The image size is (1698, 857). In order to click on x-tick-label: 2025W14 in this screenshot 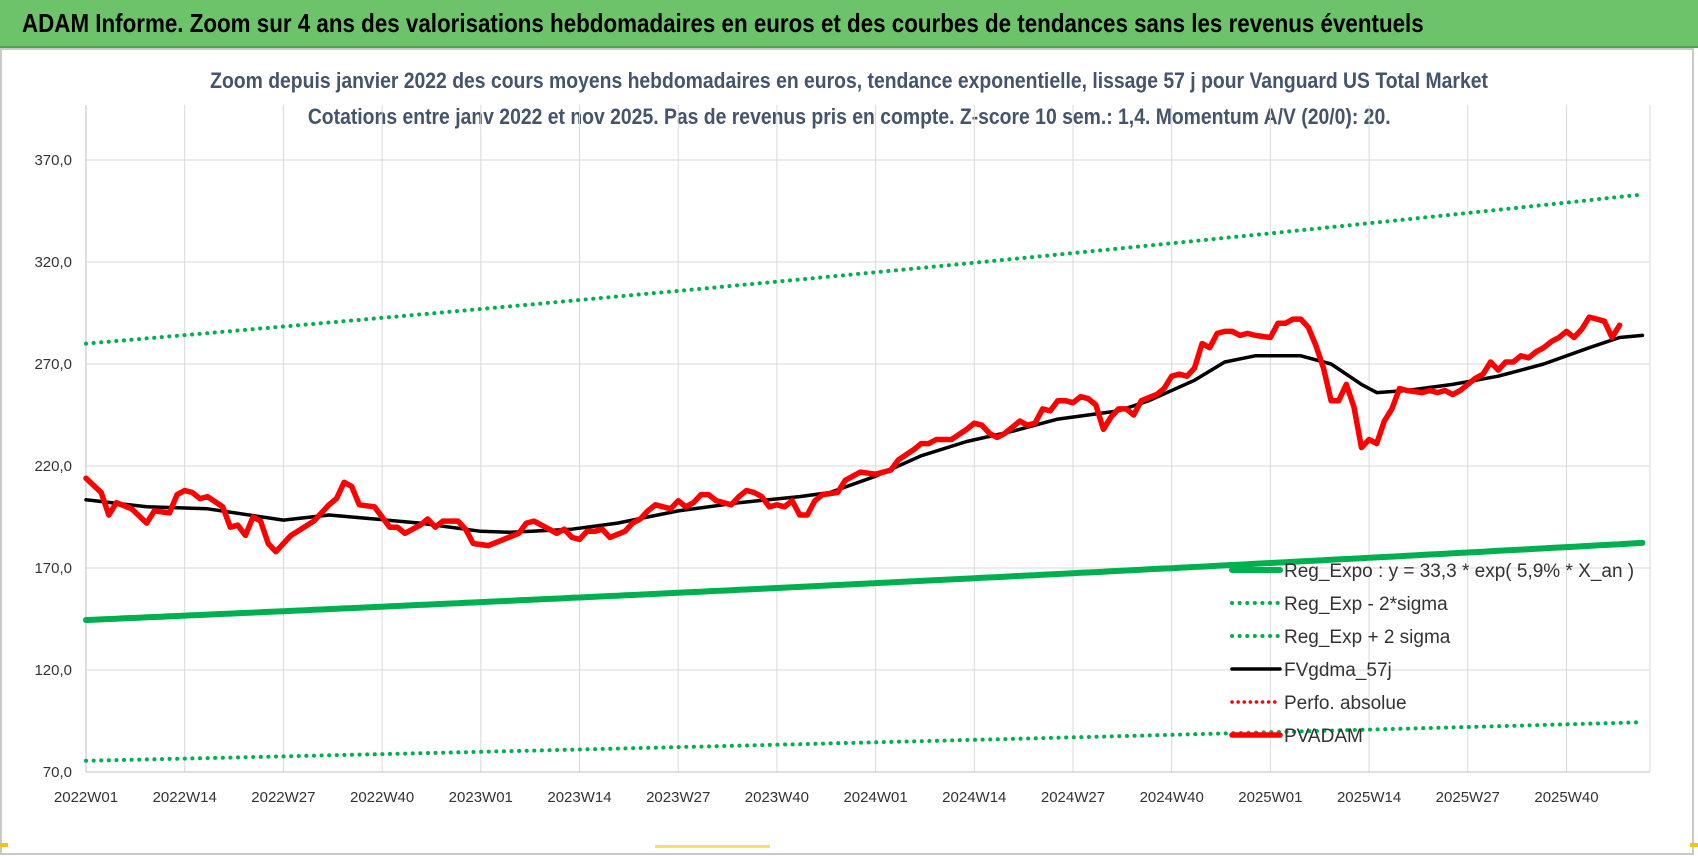, I will do `click(1369, 797)`.